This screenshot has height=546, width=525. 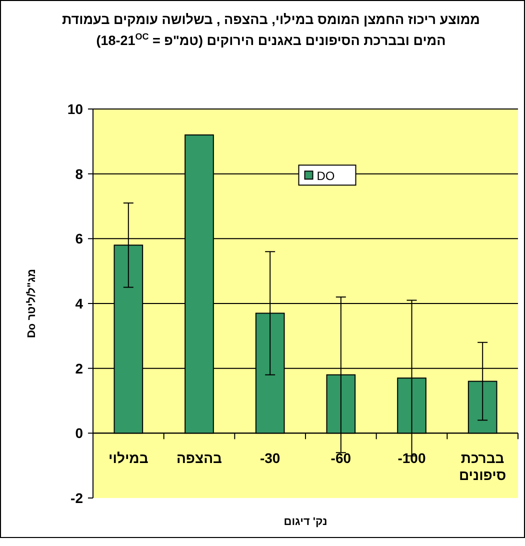 I want to click on y-tick-label: 0, so click(x=79, y=433).